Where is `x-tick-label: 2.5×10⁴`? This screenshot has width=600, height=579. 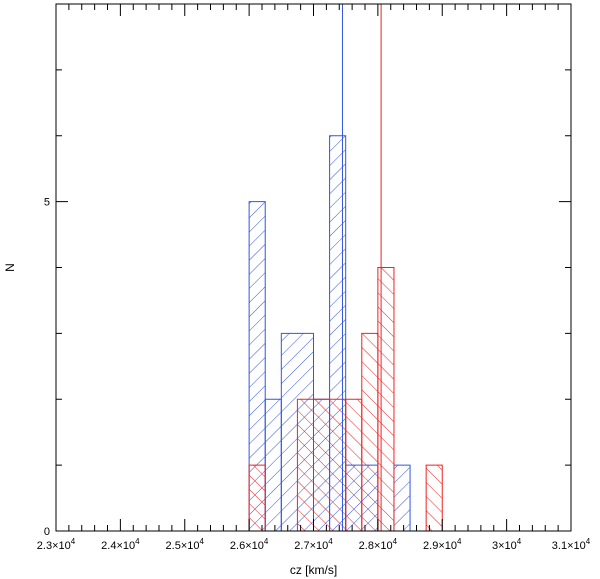
x-tick-label: 2.5×10⁴ is located at coordinates (185, 544).